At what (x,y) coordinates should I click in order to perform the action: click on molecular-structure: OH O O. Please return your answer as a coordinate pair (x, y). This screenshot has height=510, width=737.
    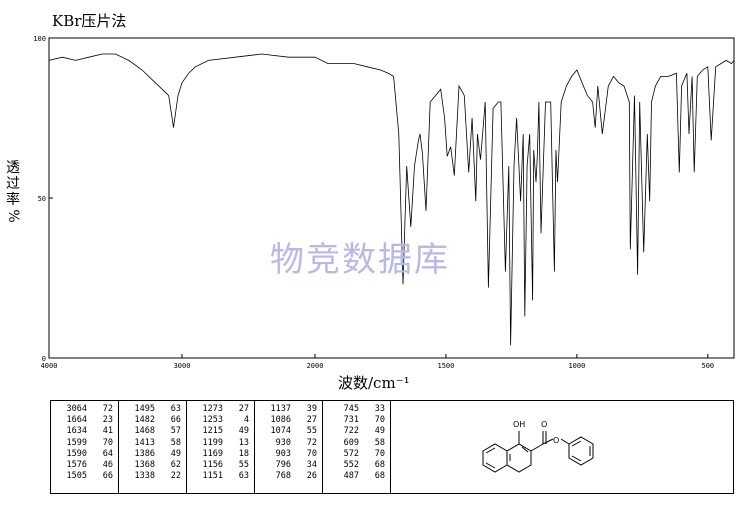
    Looking at the image, I should click on (562, 447).